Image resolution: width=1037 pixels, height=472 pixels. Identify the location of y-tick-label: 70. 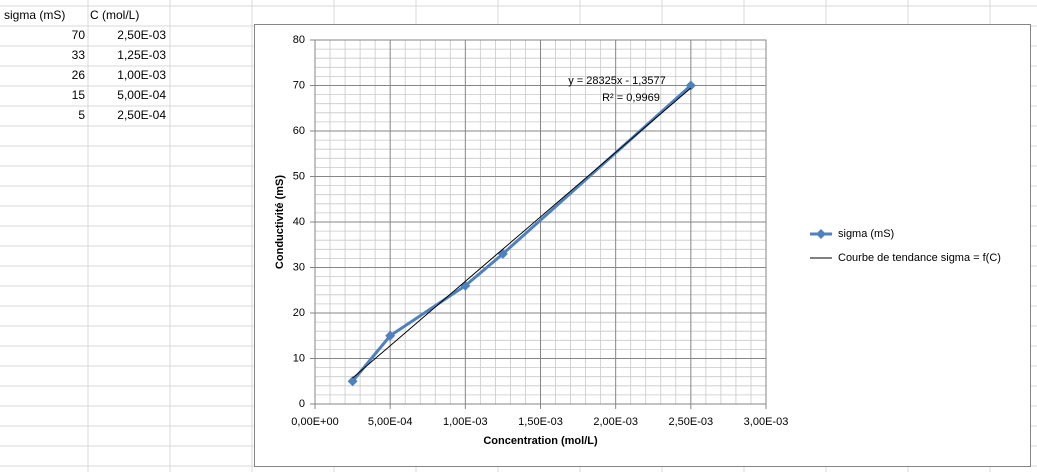
(299, 85).